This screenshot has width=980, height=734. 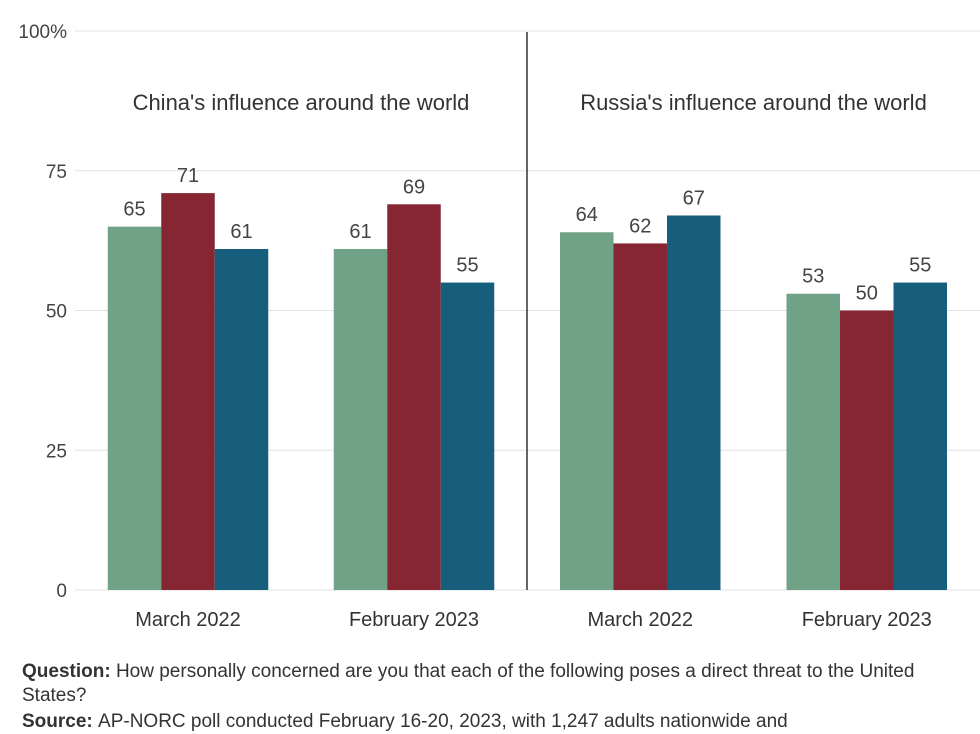 What do you see at coordinates (61, 591) in the screenshot?
I see `y-tick-label: 0` at bounding box center [61, 591].